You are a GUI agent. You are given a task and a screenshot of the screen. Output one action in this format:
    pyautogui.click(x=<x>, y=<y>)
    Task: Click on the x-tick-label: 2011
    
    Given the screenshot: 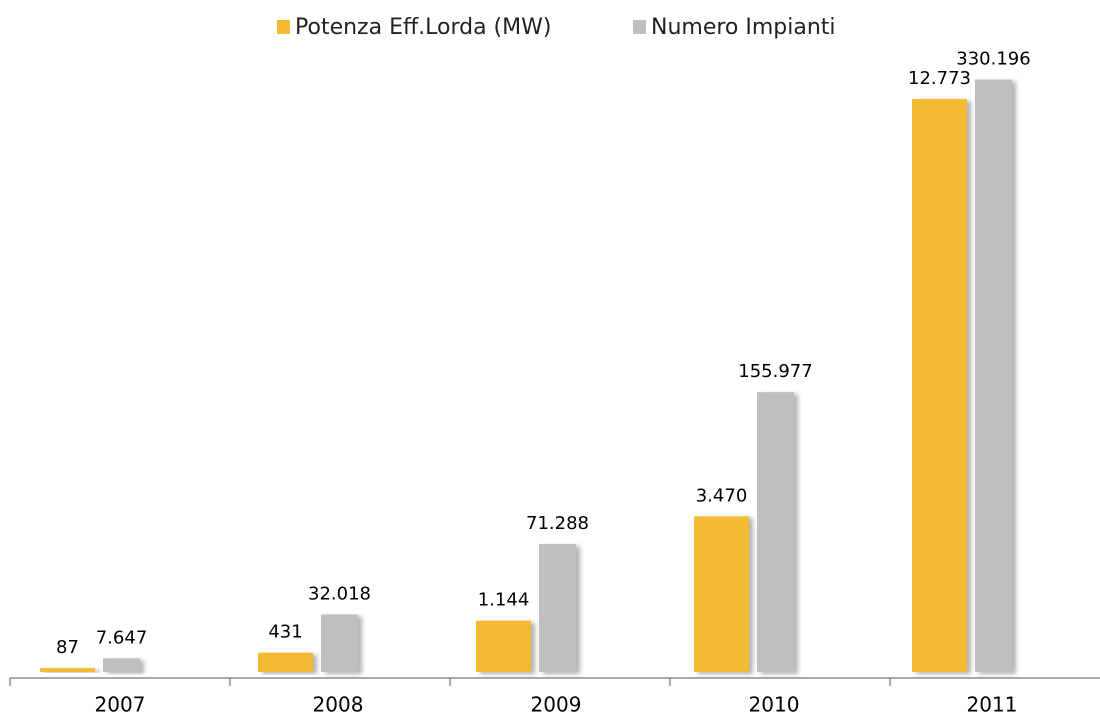 What is the action you would take?
    pyautogui.click(x=992, y=705)
    